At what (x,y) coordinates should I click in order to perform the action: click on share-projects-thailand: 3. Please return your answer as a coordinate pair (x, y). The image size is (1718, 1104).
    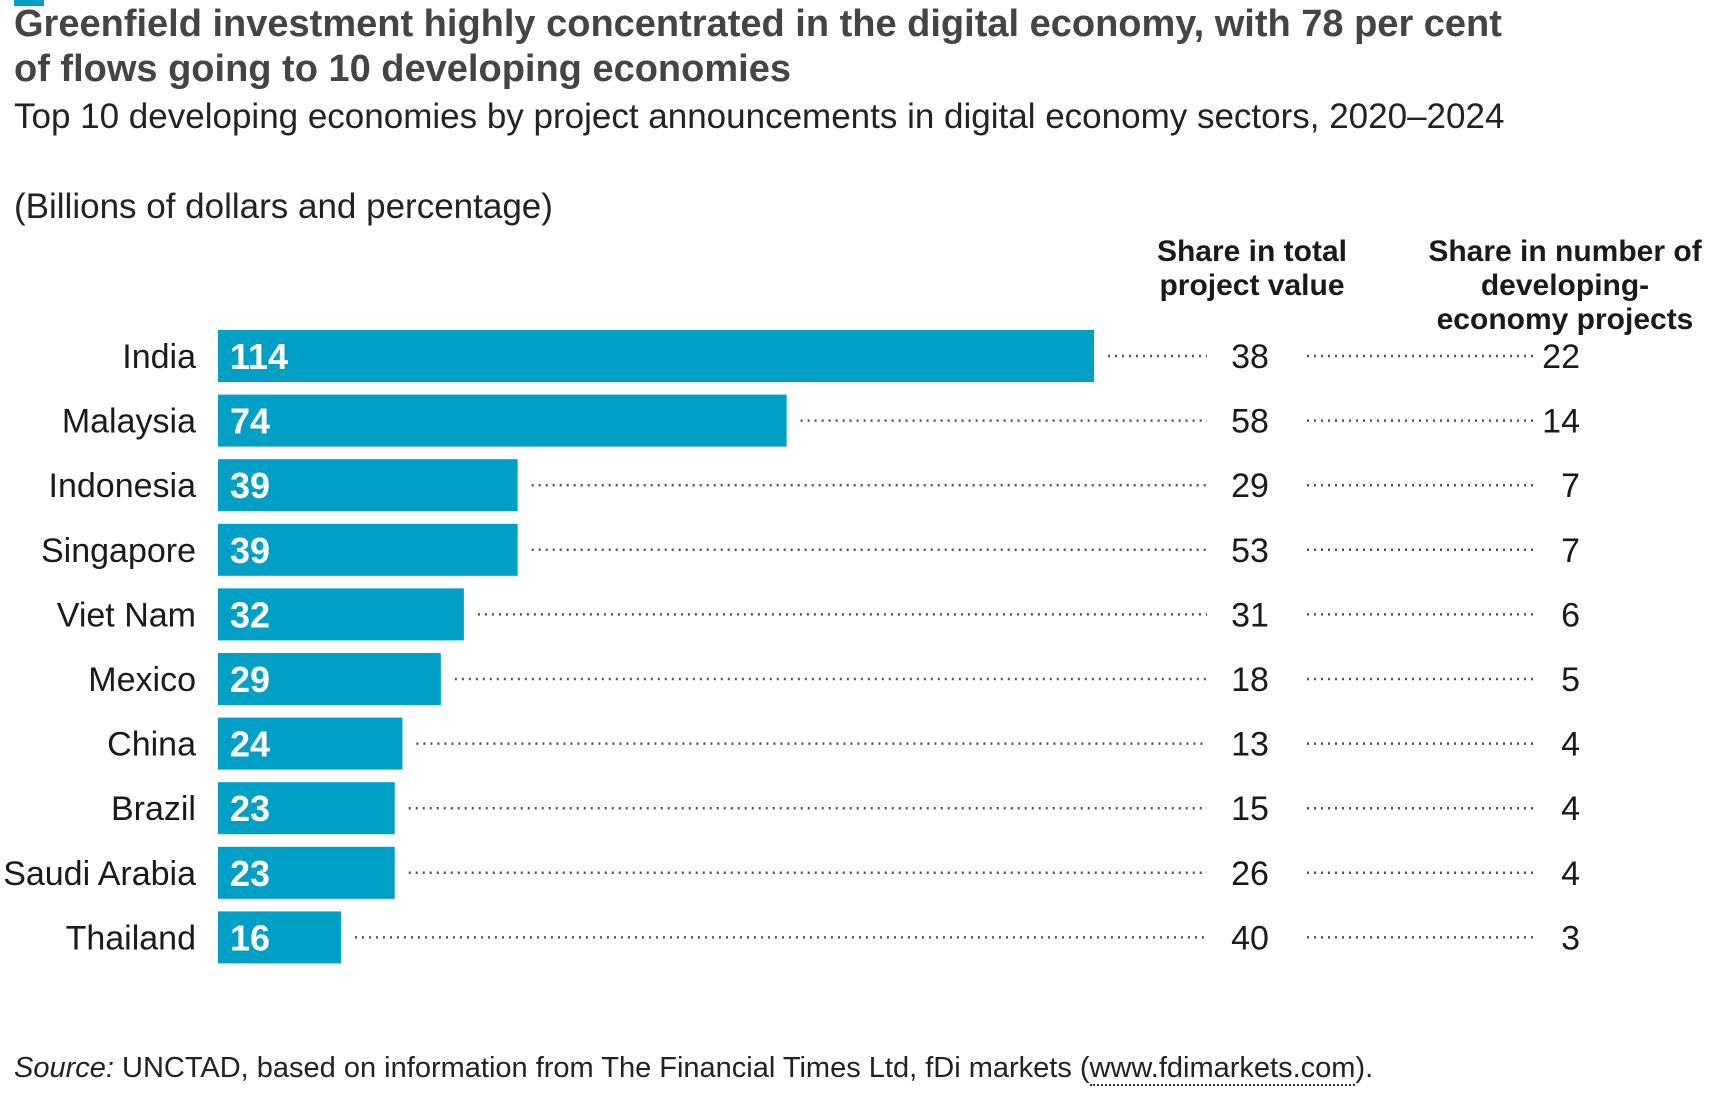
    Looking at the image, I should click on (1570, 938).